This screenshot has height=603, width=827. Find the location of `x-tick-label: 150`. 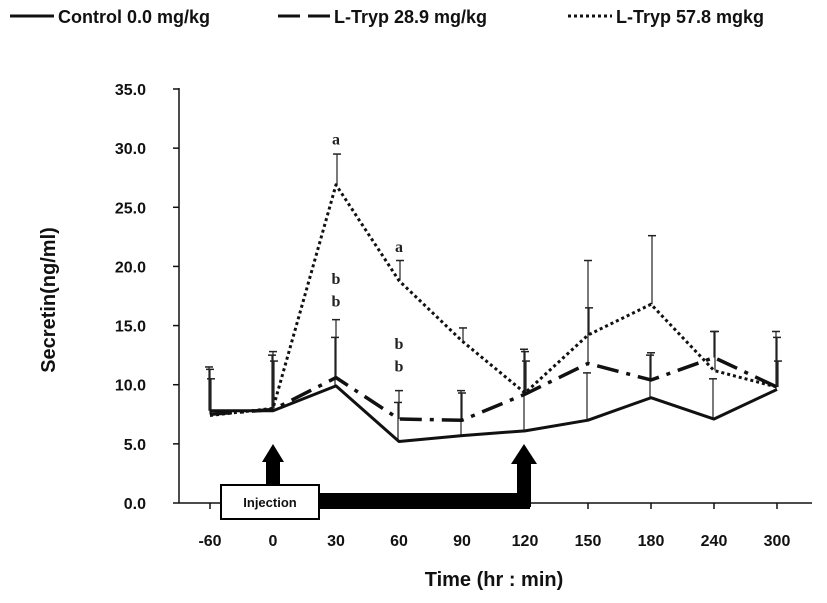

x-tick-label: 150 is located at coordinates (588, 541).